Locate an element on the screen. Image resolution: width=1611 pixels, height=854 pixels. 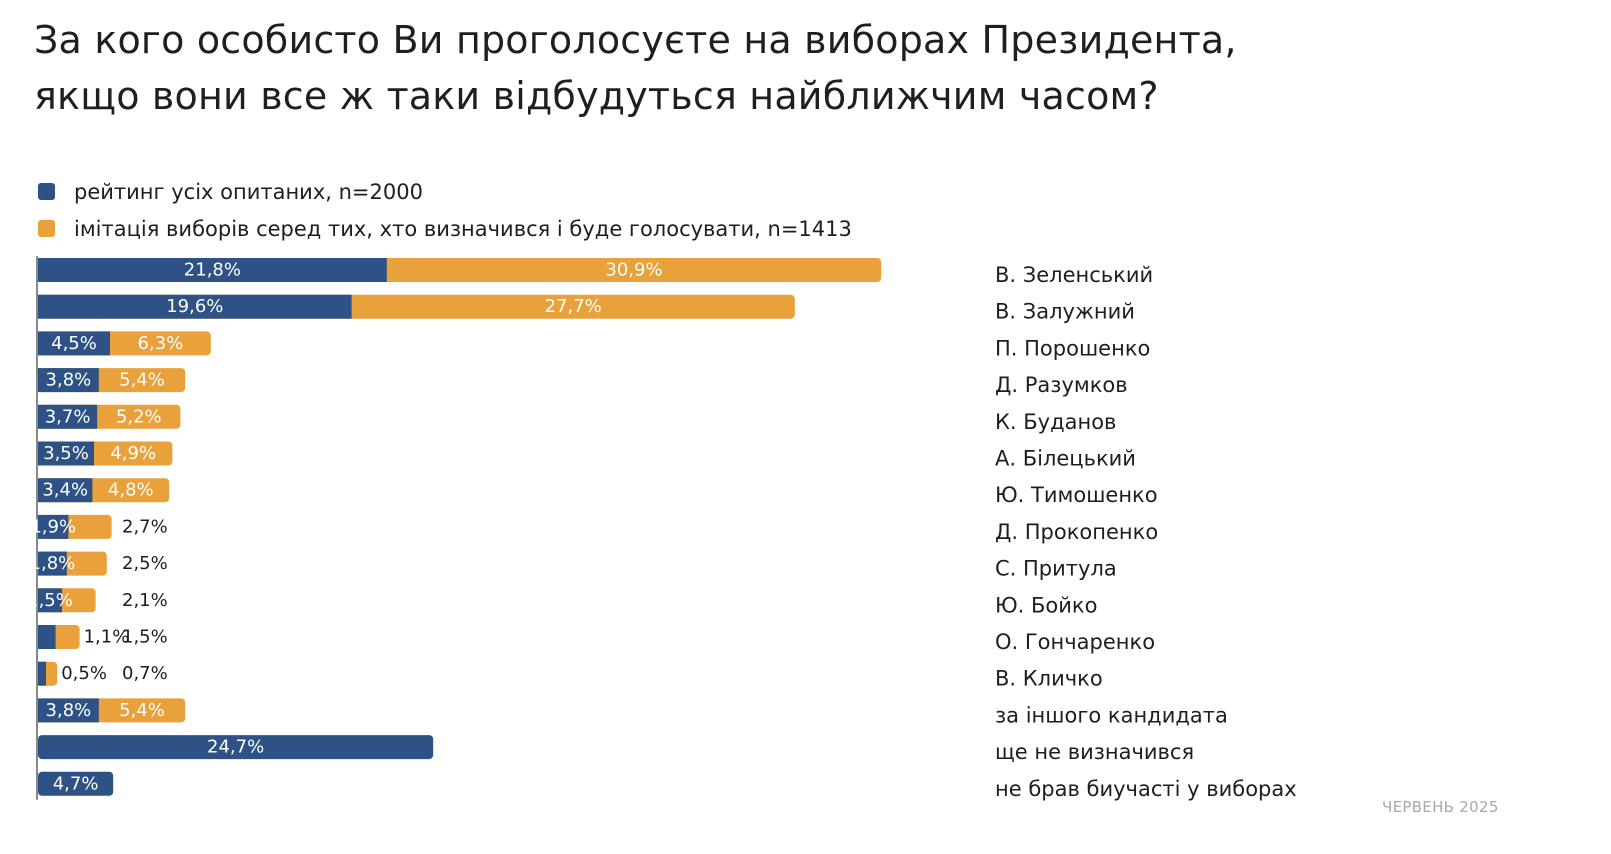
category-label-6: Ю. Тимошенко is located at coordinates (1076, 495).